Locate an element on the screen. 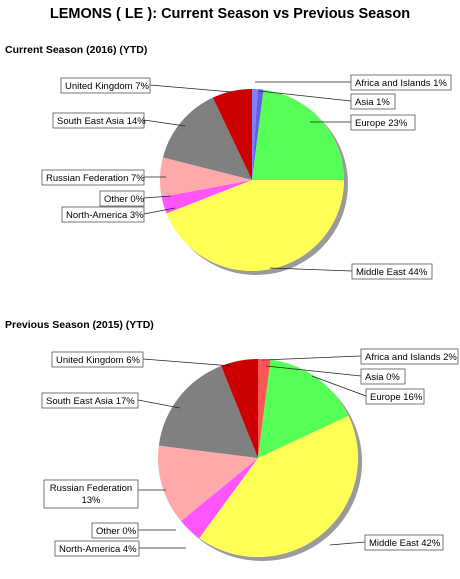  previous-label-box-united-kingdom is located at coordinates (97, 359).